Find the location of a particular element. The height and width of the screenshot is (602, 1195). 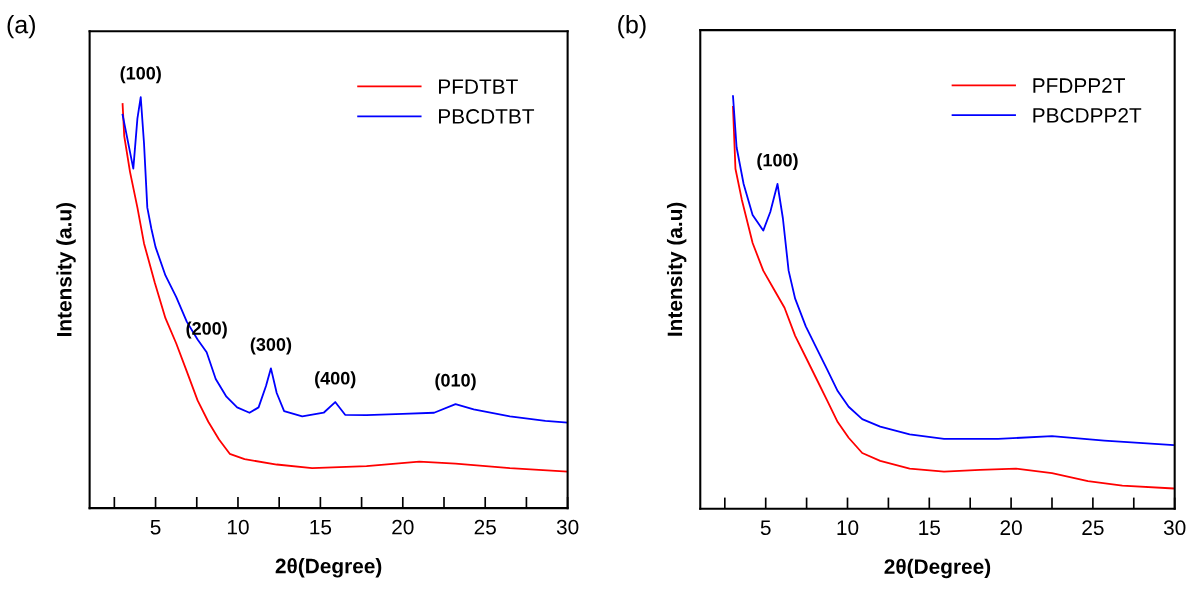

chart-title: (a) is located at coordinates (21, 27).